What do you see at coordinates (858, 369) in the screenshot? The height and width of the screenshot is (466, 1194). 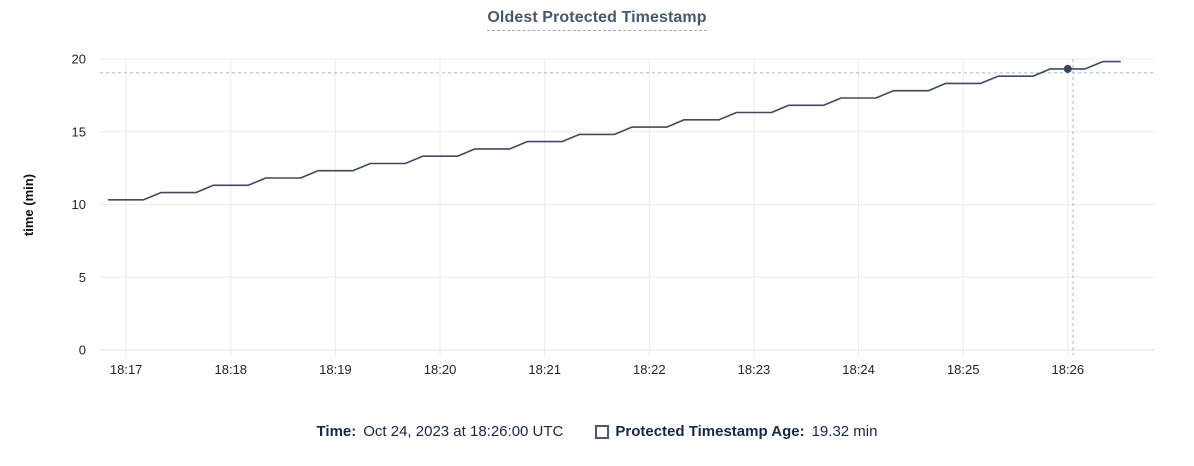 I see `x-tick-label: 18:24` at bounding box center [858, 369].